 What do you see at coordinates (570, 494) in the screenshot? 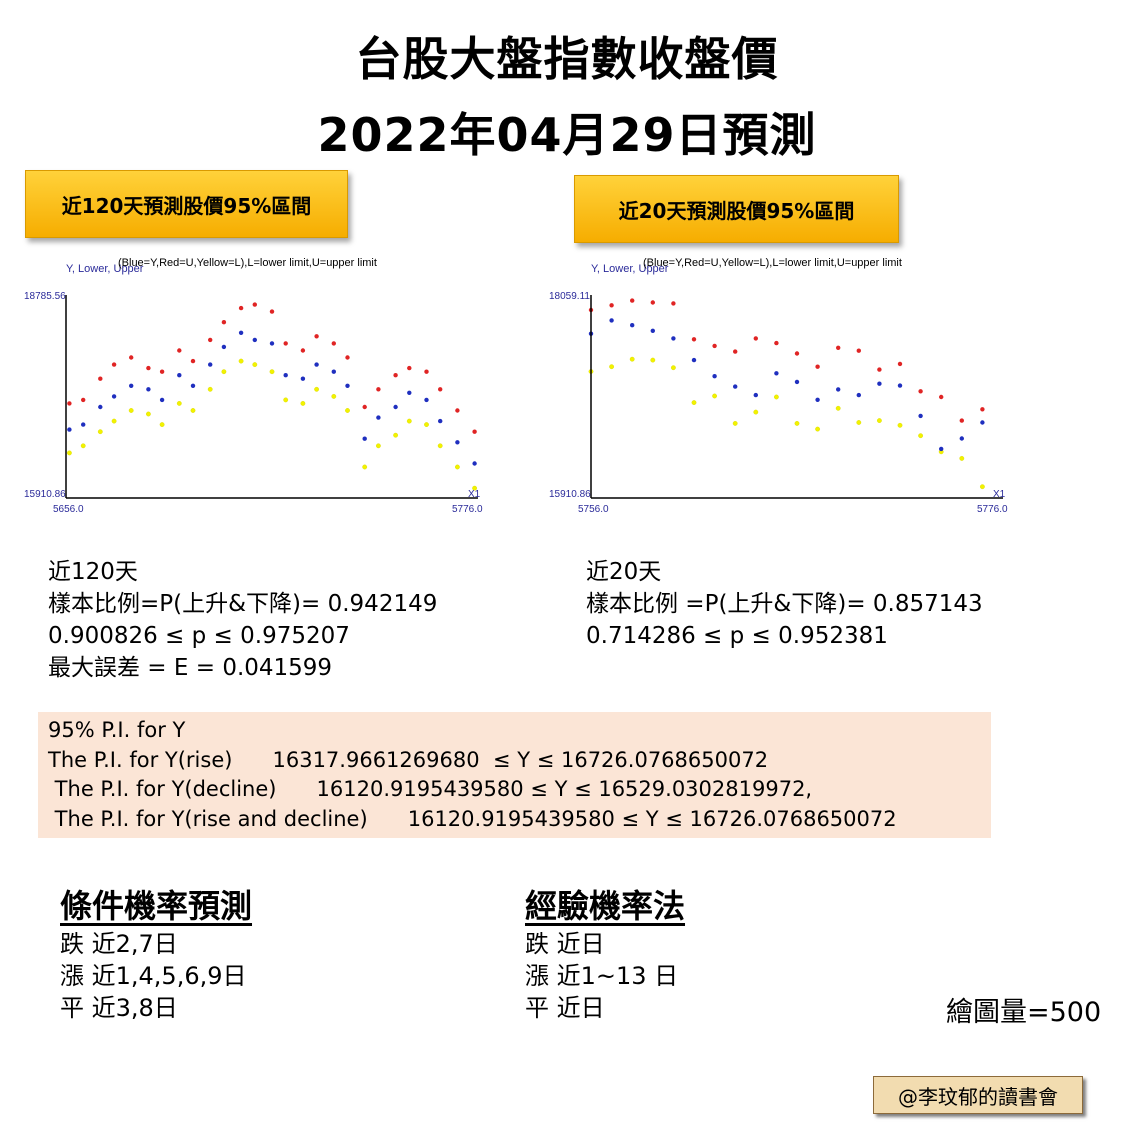
I see `y-min-label: 15910.86` at bounding box center [570, 494].